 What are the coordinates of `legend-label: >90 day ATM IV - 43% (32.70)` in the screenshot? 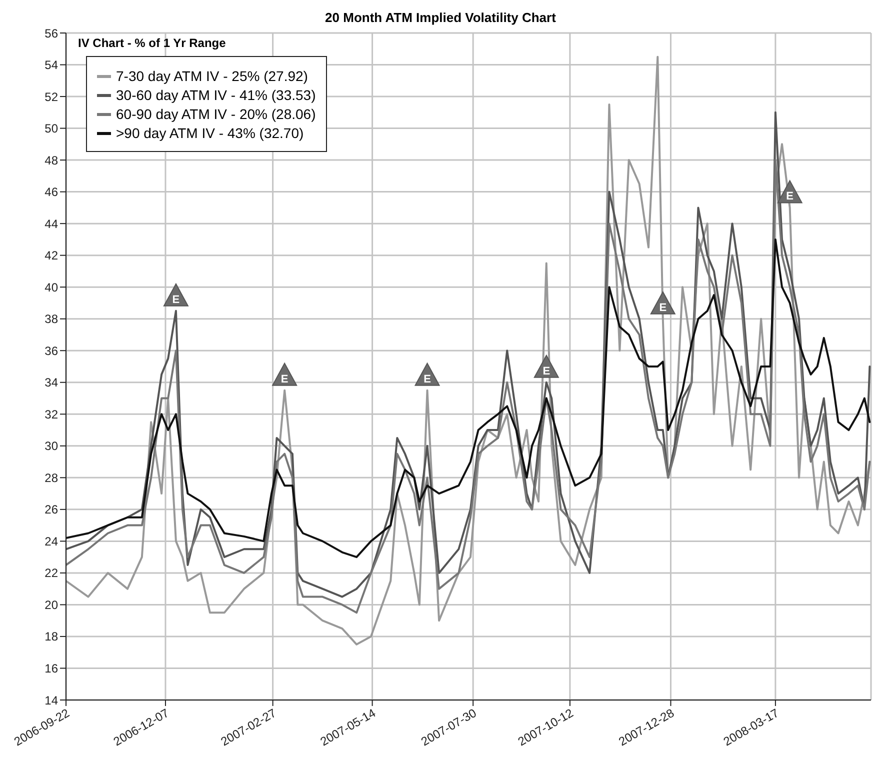 It's located at (210, 133).